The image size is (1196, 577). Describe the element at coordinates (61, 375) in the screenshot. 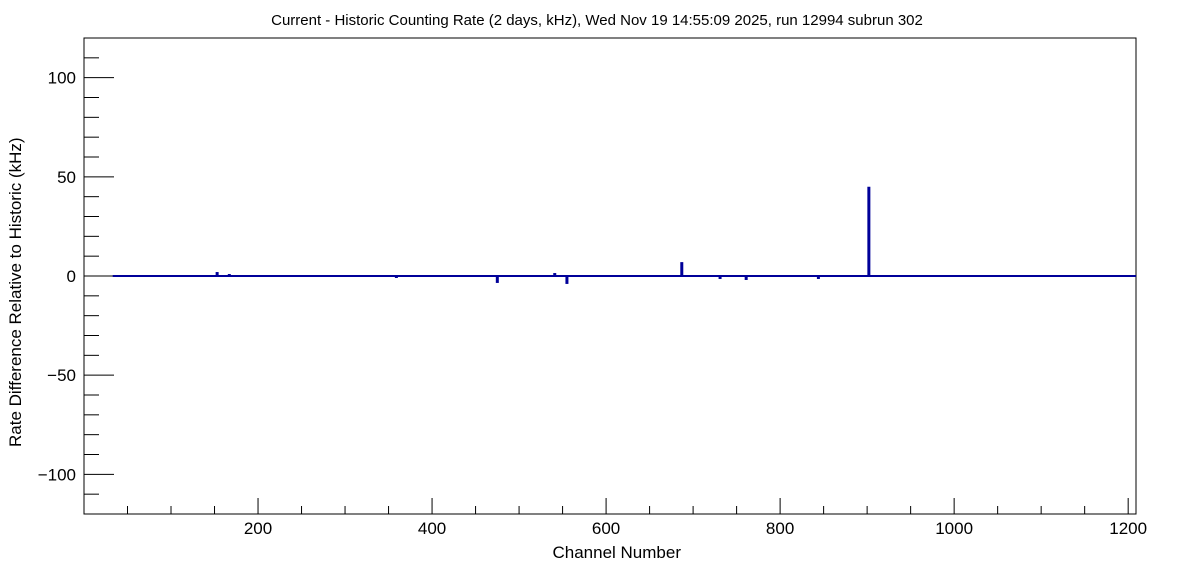

I see `y-tick-label: −50` at that location.